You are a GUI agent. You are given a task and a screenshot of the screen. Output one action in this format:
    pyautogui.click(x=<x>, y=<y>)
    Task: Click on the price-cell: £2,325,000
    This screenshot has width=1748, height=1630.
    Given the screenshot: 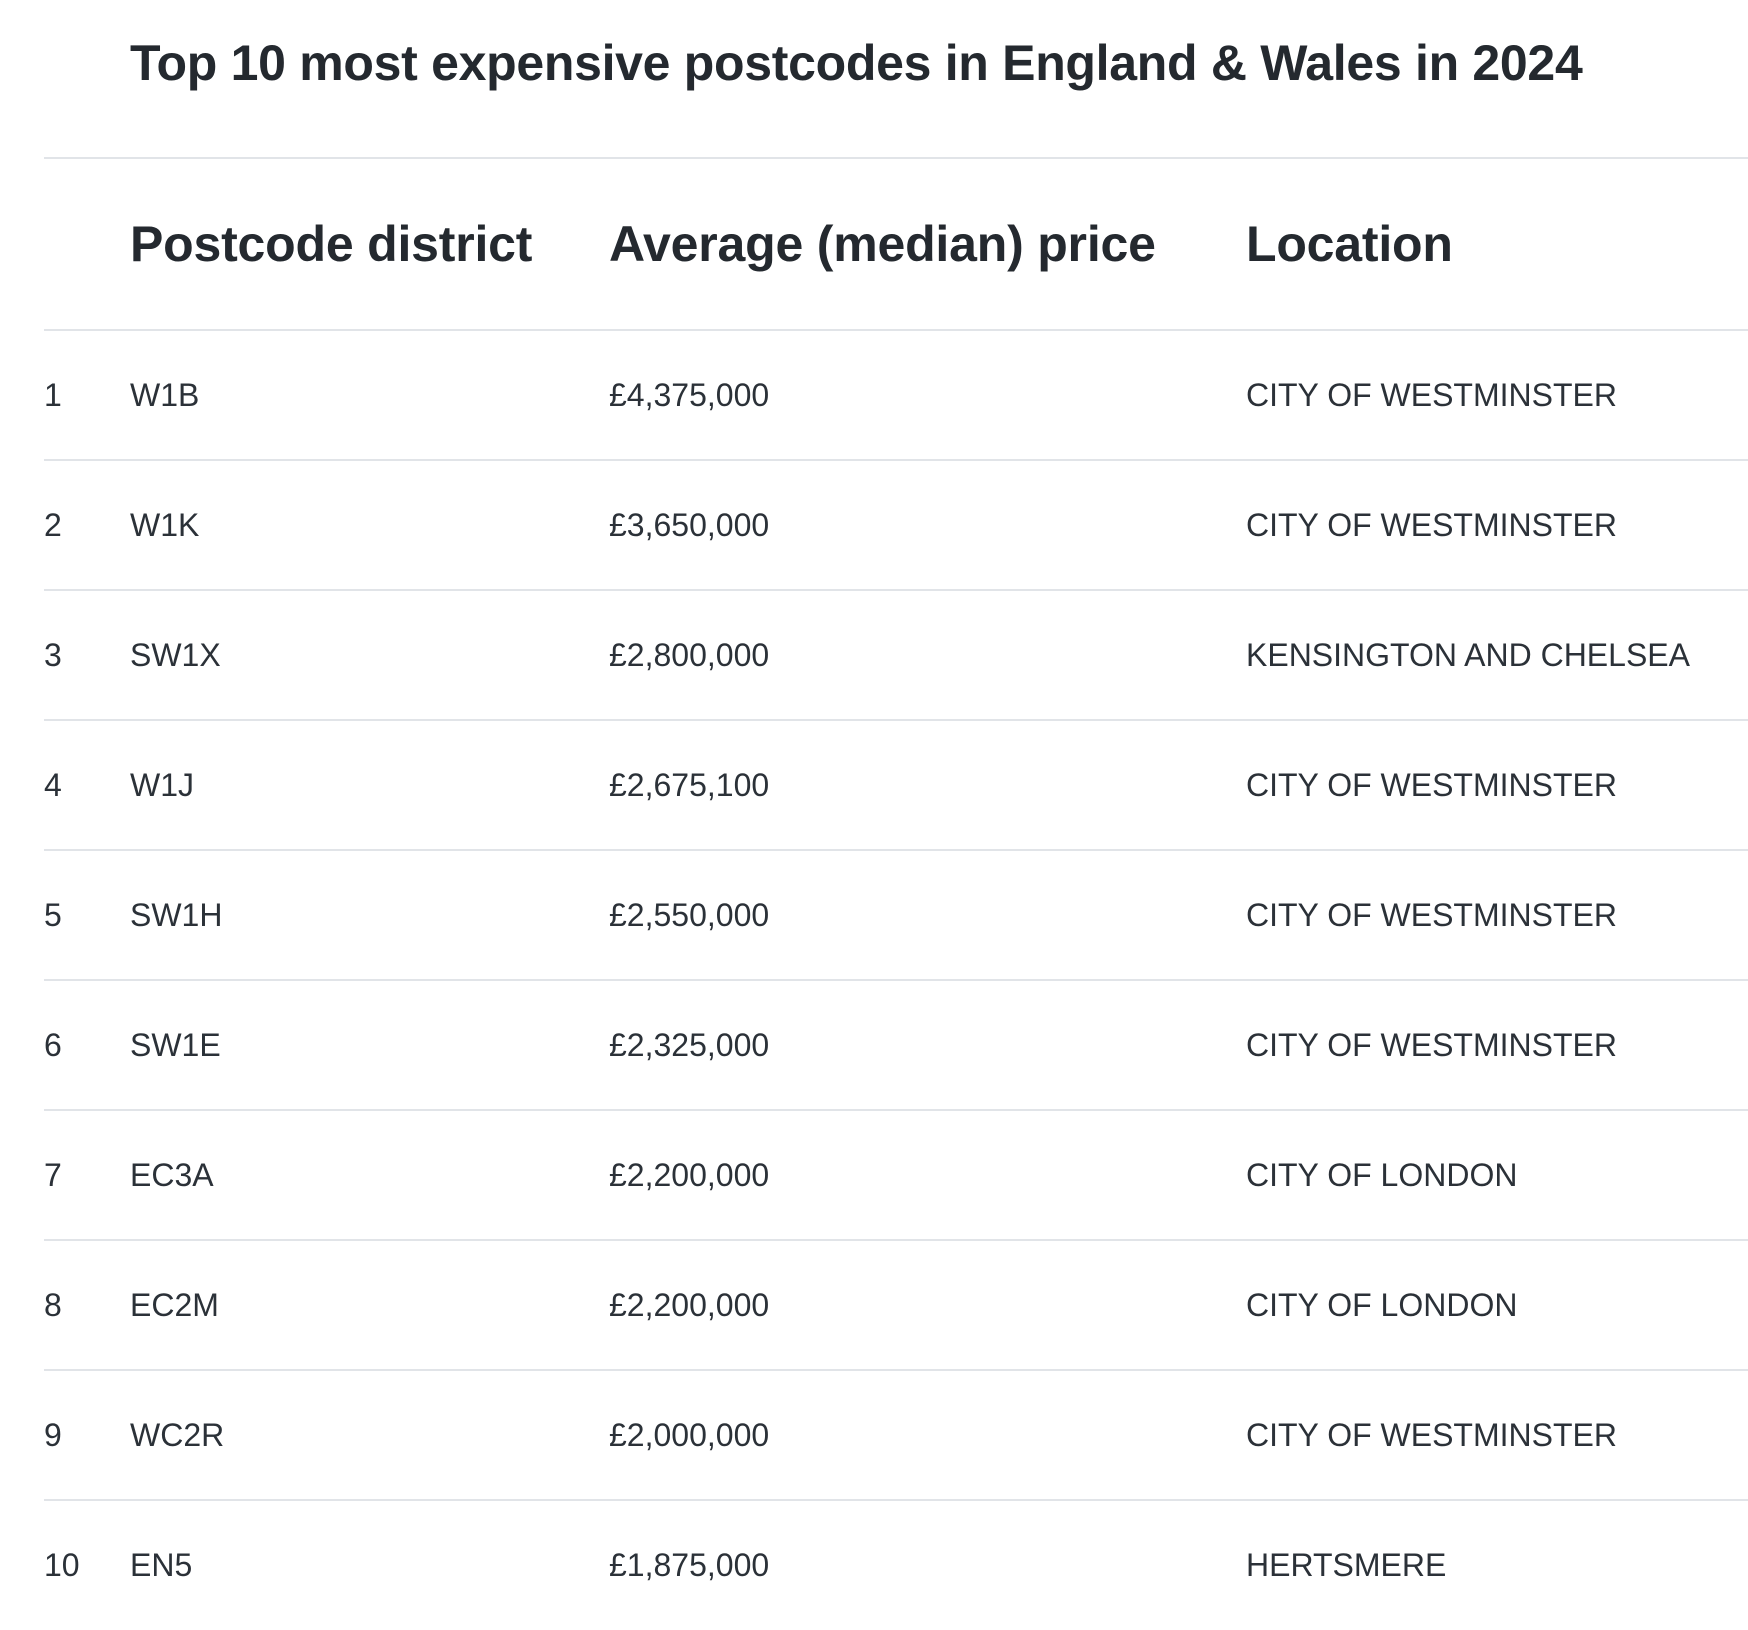 What is the action you would take?
    pyautogui.click(x=689, y=1044)
    